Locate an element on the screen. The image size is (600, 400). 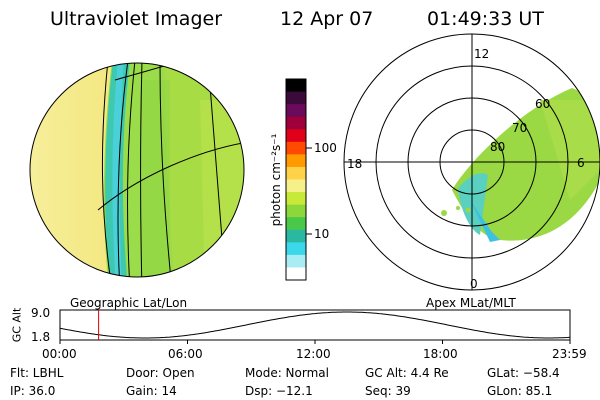
mlt-label-0: 0 is located at coordinates (474, 284).